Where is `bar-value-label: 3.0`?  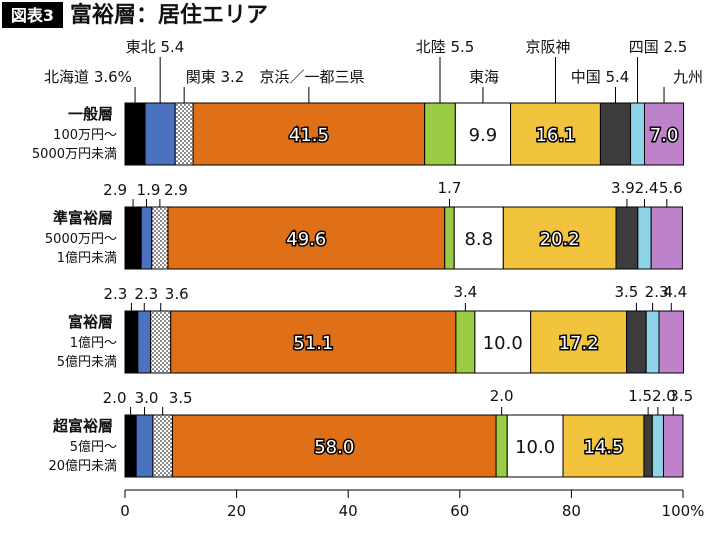 bar-value-label: 3.0 is located at coordinates (147, 398).